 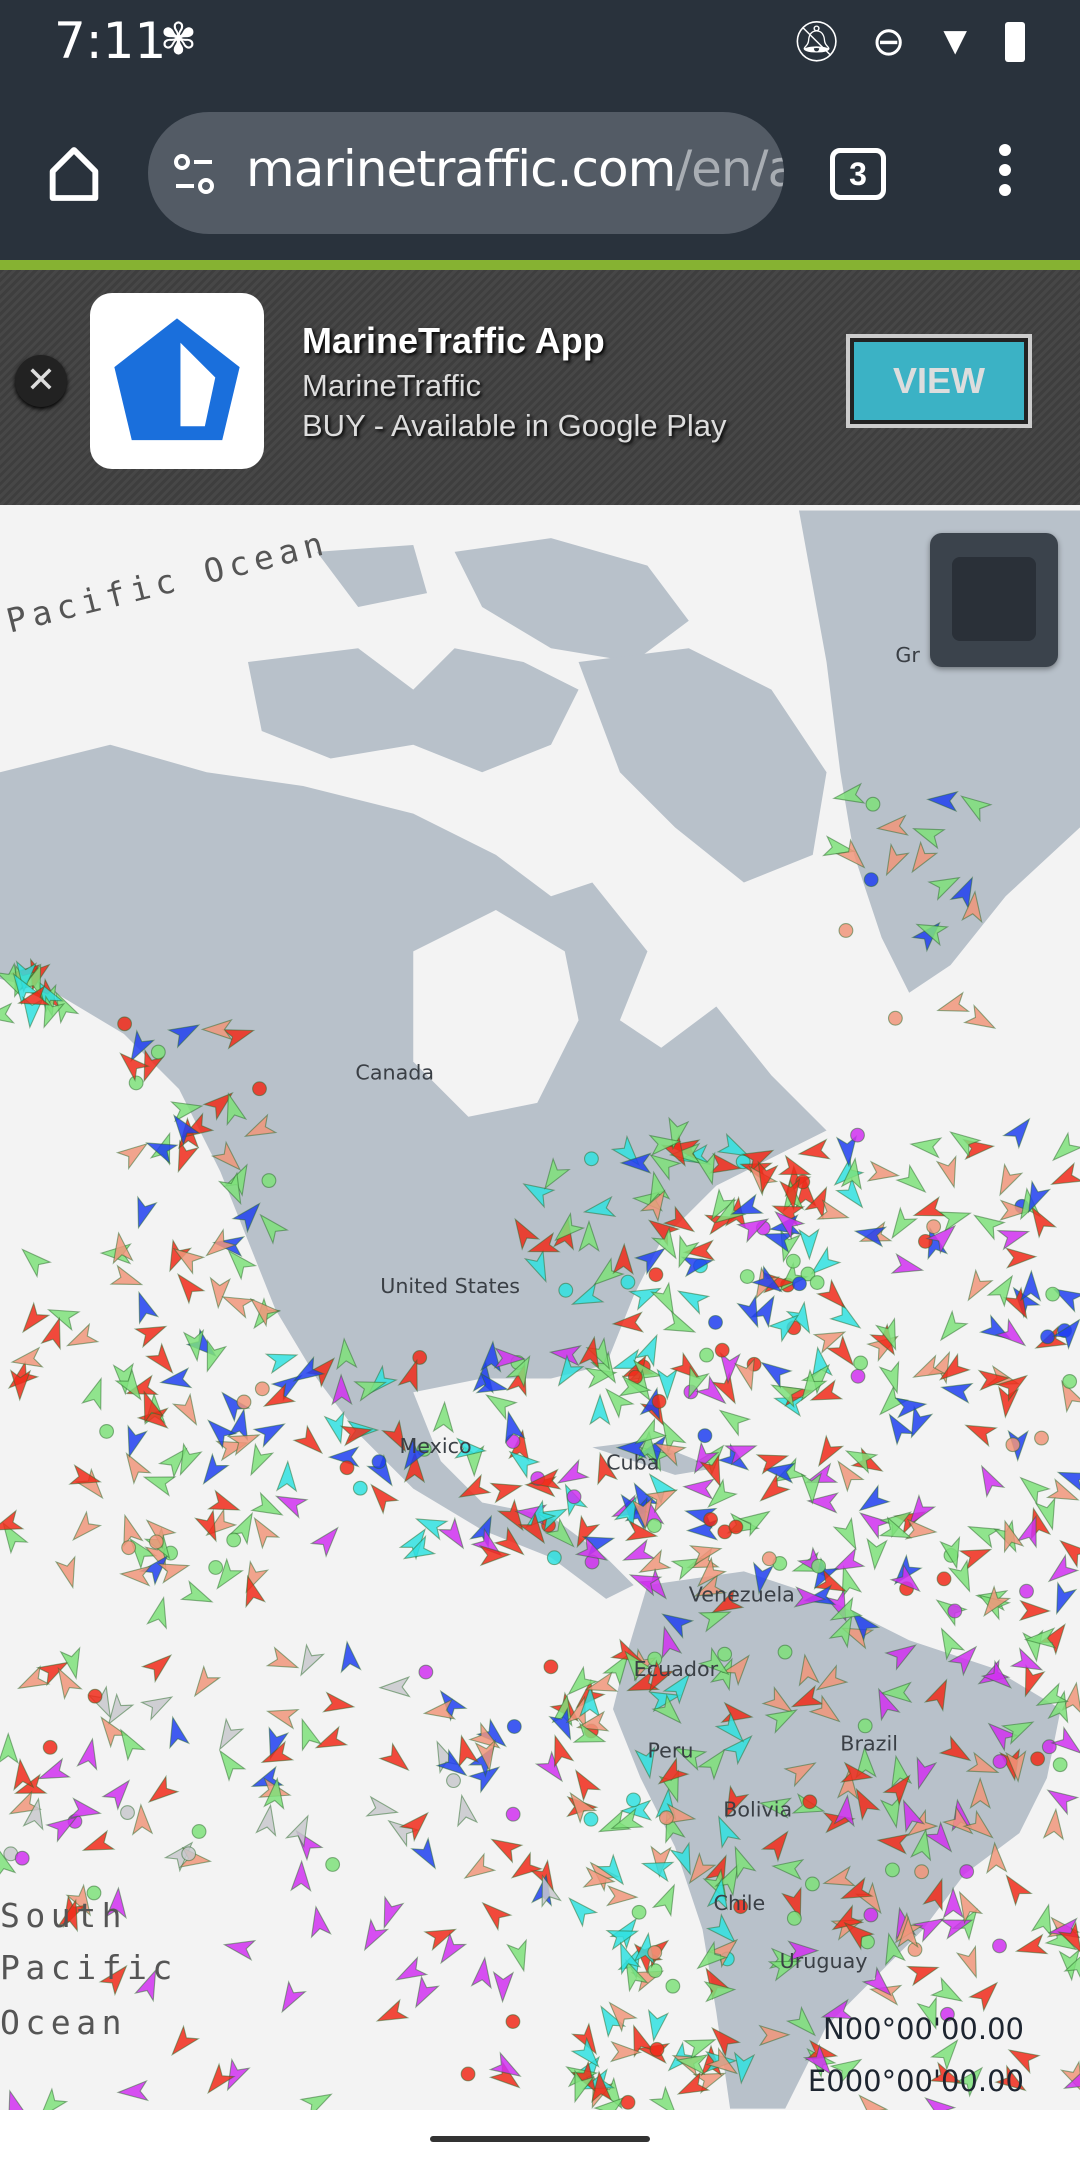 I want to click on address-bar: marinetraffic.com/en/a, so click(x=466, y=173).